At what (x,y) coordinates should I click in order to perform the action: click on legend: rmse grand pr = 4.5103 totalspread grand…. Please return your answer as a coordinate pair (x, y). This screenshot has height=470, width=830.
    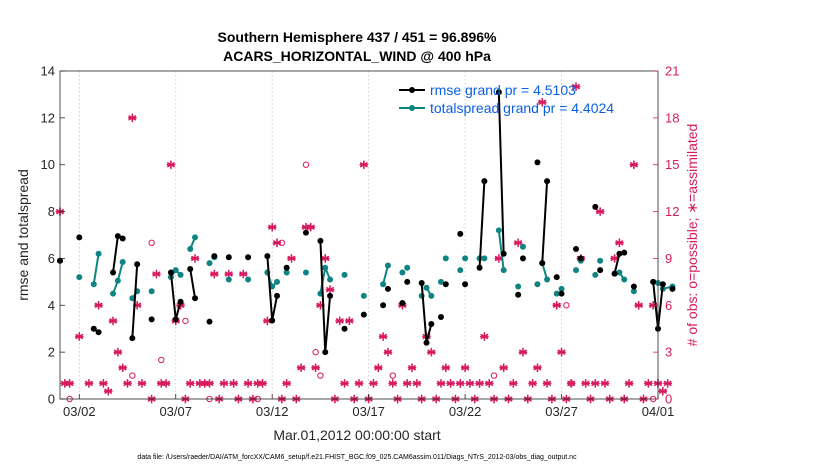
    Looking at the image, I should click on (506, 99).